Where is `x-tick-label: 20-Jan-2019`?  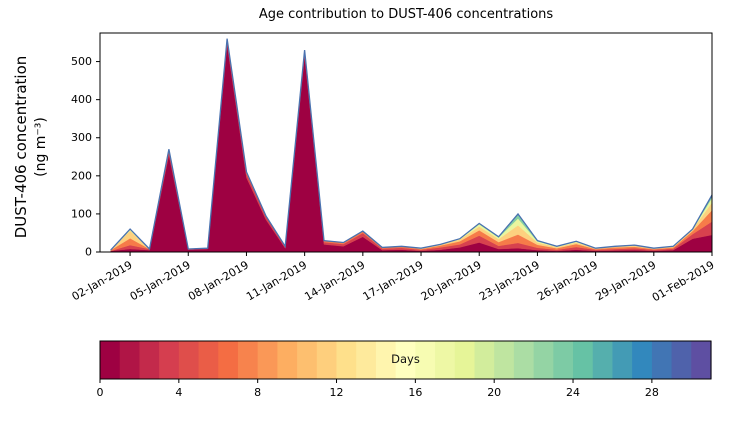
x-tick-label: 20-Jan-2019 is located at coordinates (451, 280).